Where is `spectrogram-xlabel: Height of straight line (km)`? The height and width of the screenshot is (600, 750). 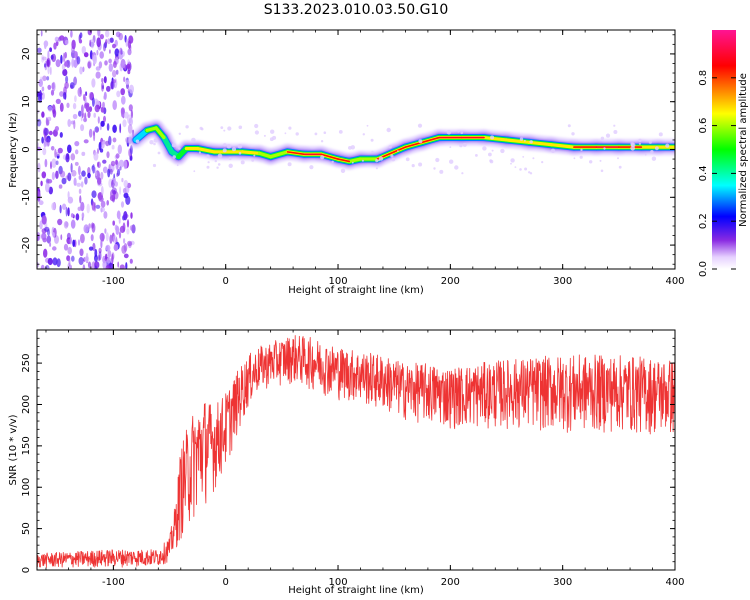 spectrogram-xlabel: Height of straight line (km) is located at coordinates (356, 290).